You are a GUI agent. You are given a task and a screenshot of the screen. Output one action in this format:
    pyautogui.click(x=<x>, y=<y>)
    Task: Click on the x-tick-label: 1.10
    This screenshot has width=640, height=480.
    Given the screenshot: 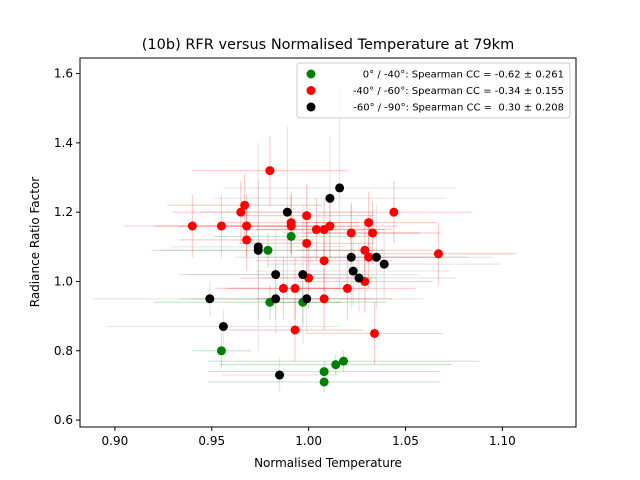 What is the action you would take?
    pyautogui.click(x=502, y=441)
    